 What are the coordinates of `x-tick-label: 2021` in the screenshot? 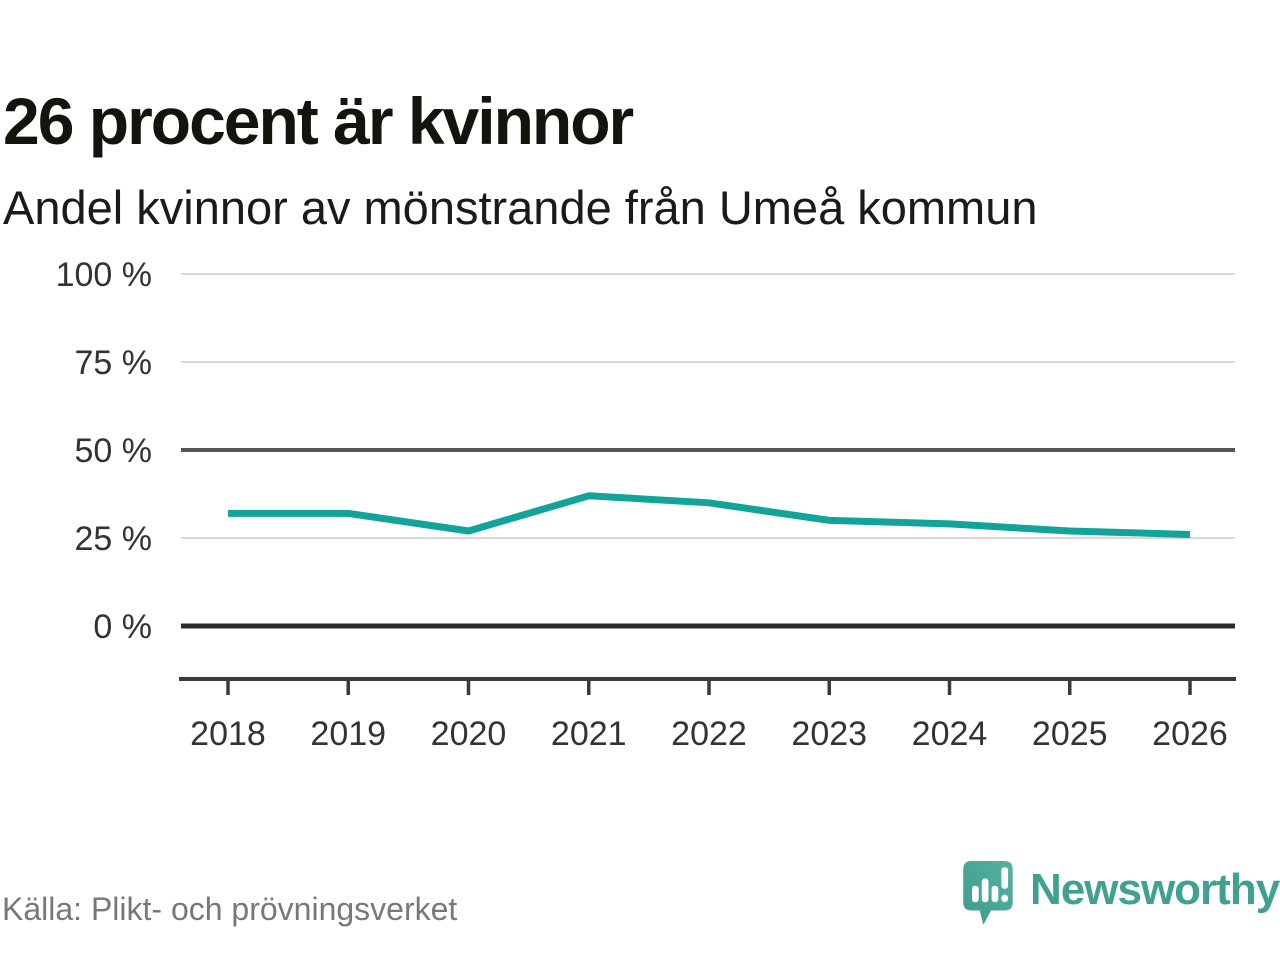 It's located at (589, 734).